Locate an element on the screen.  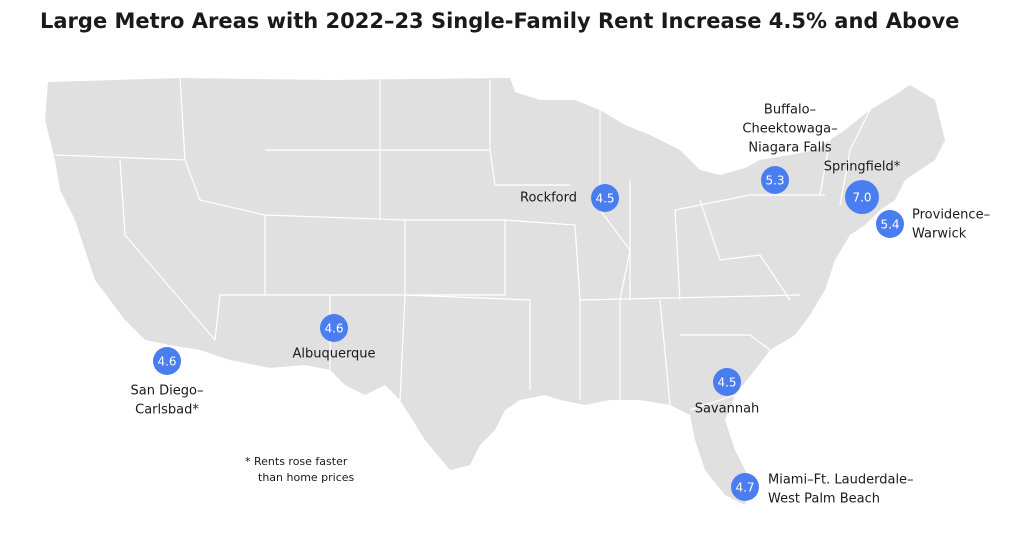
metro-name: Warwick is located at coordinates (939, 234).